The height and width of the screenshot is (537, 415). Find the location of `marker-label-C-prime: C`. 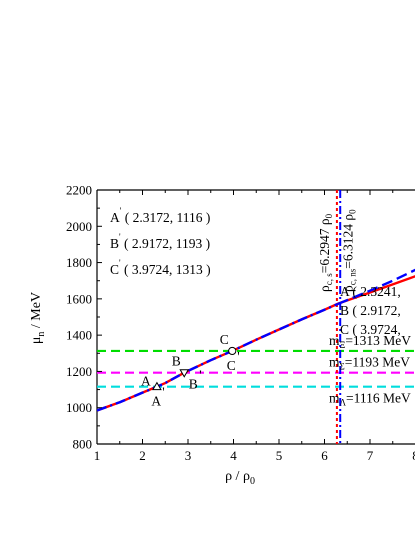

marker-label-C-prime: C is located at coordinates (231, 365).